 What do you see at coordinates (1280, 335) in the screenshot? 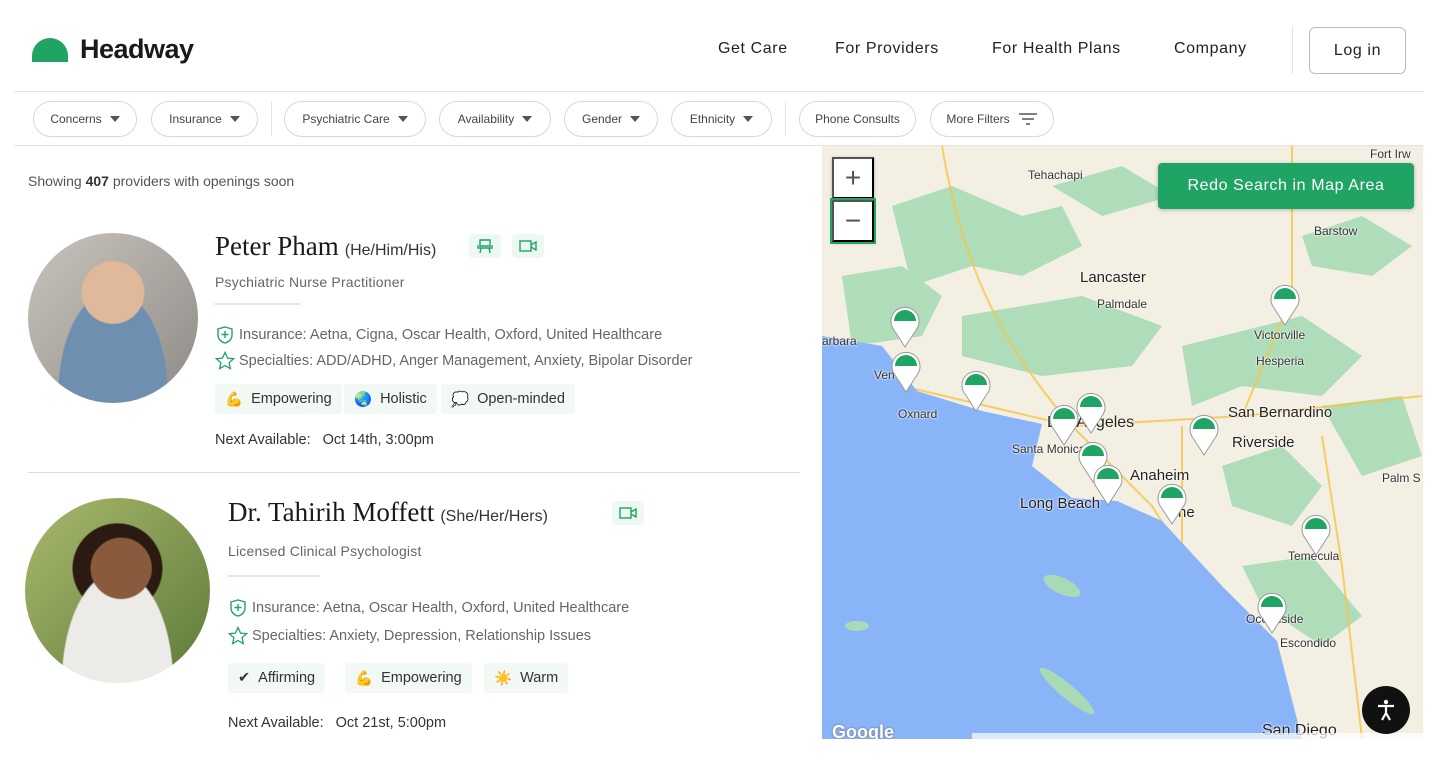
I see `map-label: Victorville` at bounding box center [1280, 335].